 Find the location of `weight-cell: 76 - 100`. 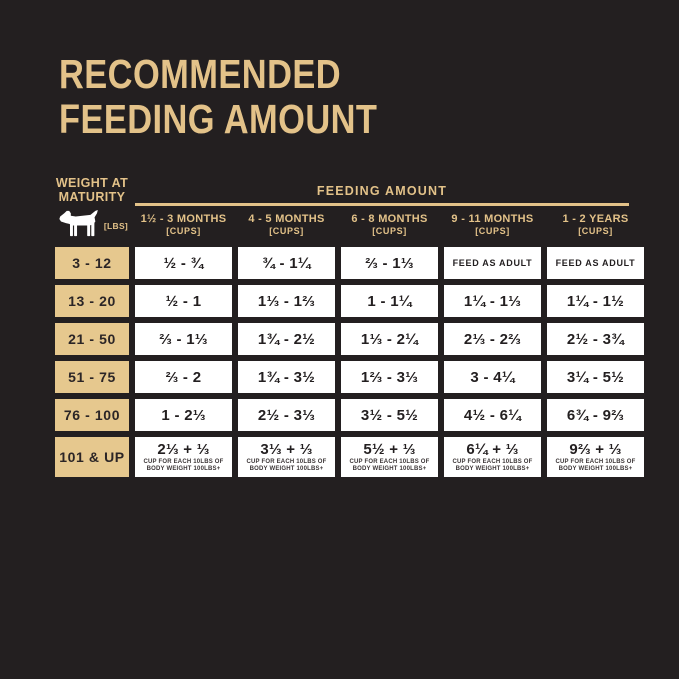

weight-cell: 76 - 100 is located at coordinates (92, 415).